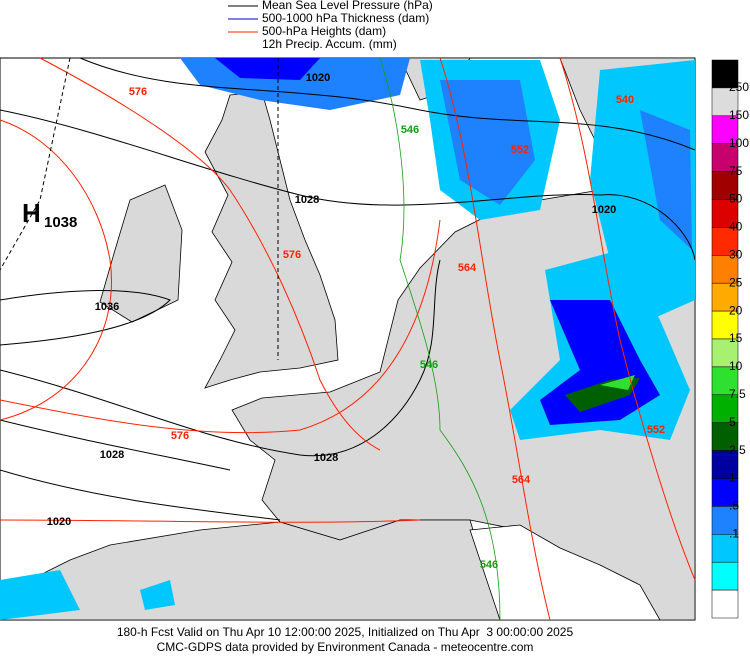  Describe the element at coordinates (736, 227) in the screenshot. I see `colorbar-label: 40` at that location.